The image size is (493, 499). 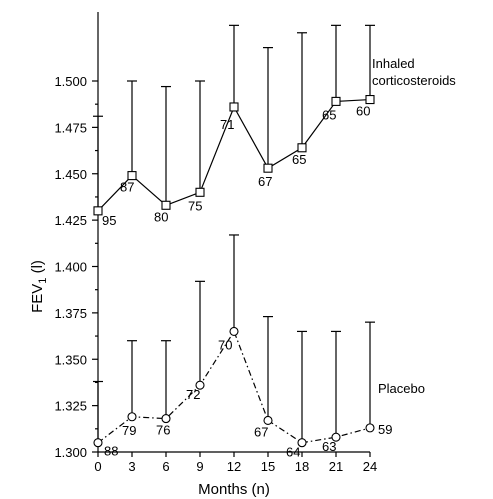 I want to click on x-tick-label: 24, so click(x=370, y=466).